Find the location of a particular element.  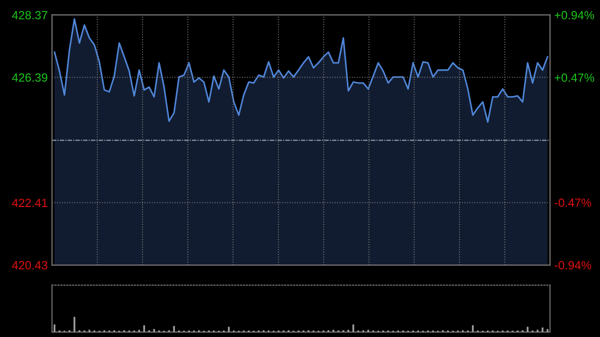

y-tick-label: 420.43 is located at coordinates (30, 265).